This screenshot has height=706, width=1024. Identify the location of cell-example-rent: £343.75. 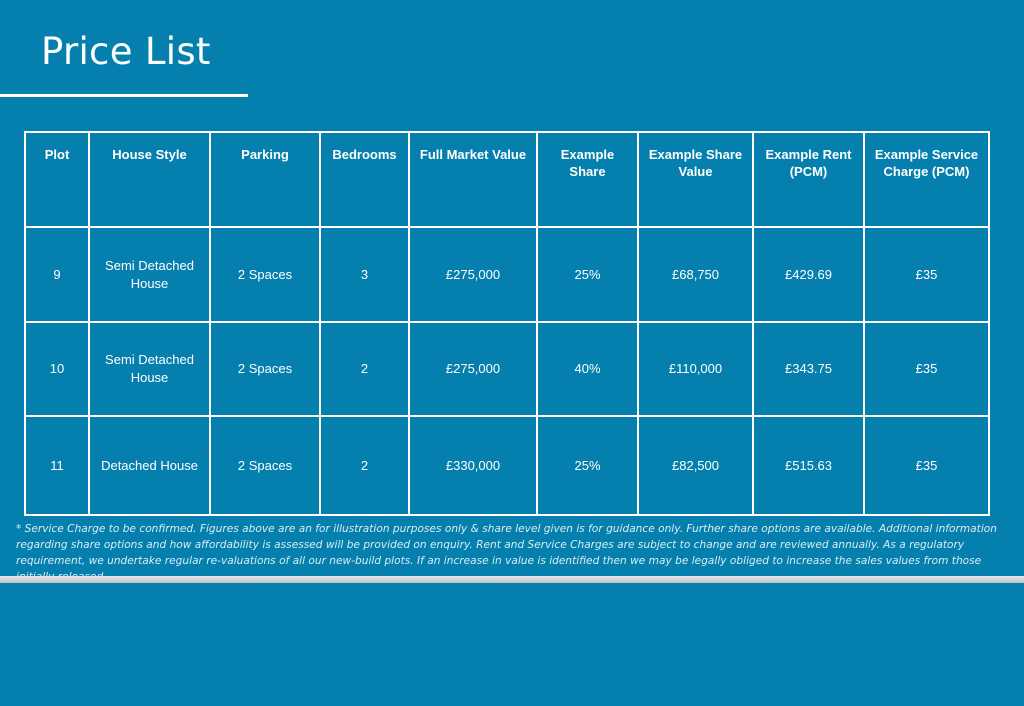
(808, 369).